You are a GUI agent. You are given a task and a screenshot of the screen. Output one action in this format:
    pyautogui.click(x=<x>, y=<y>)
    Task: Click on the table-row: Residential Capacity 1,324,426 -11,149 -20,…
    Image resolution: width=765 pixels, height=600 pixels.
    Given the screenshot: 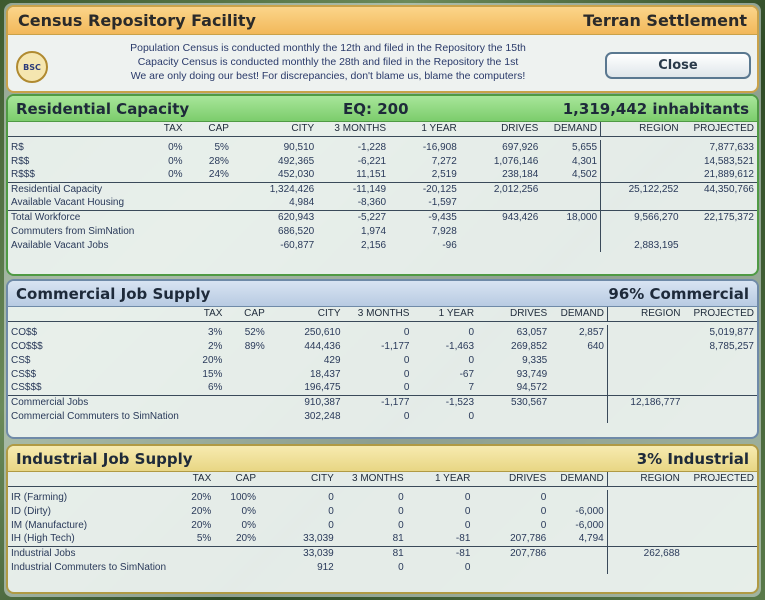 What is the action you would take?
    pyautogui.click(x=382, y=188)
    